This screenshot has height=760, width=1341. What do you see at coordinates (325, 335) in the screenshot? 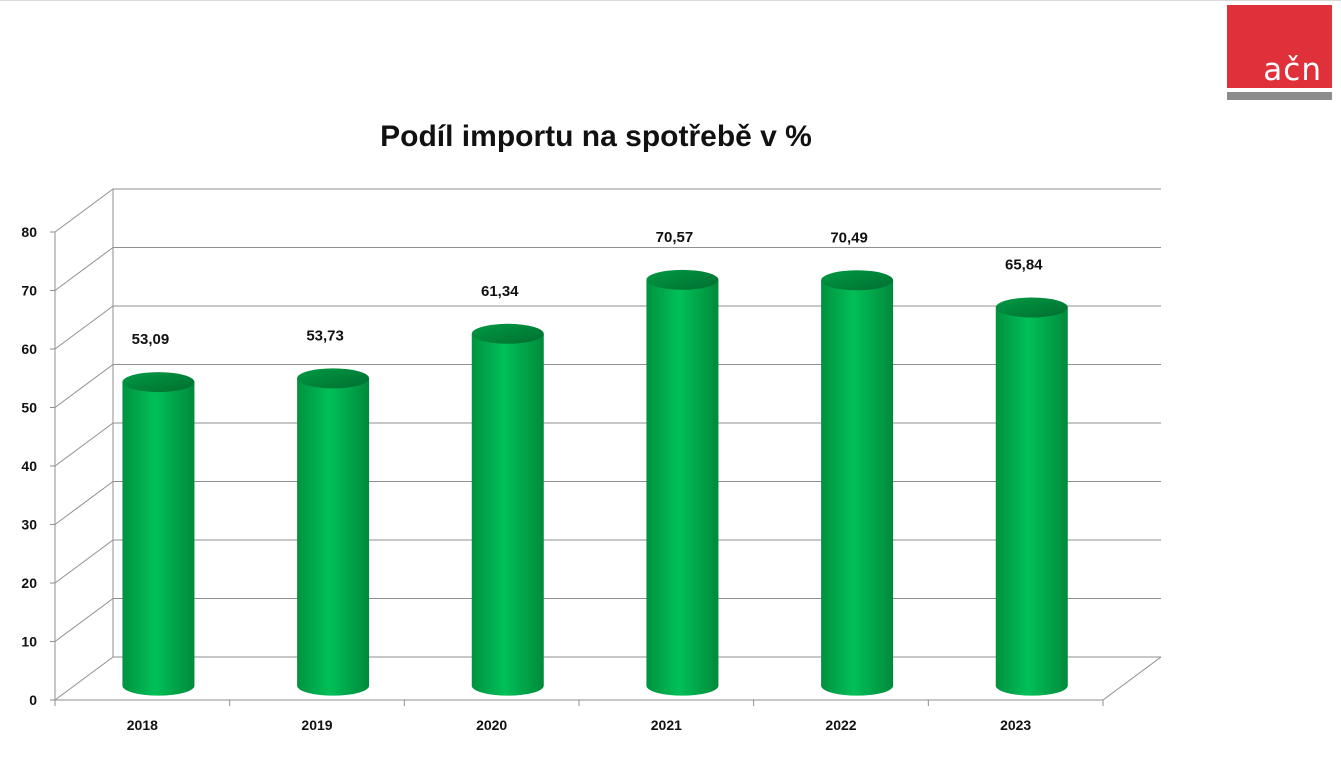
I see `data-label: 53,73` at bounding box center [325, 335].